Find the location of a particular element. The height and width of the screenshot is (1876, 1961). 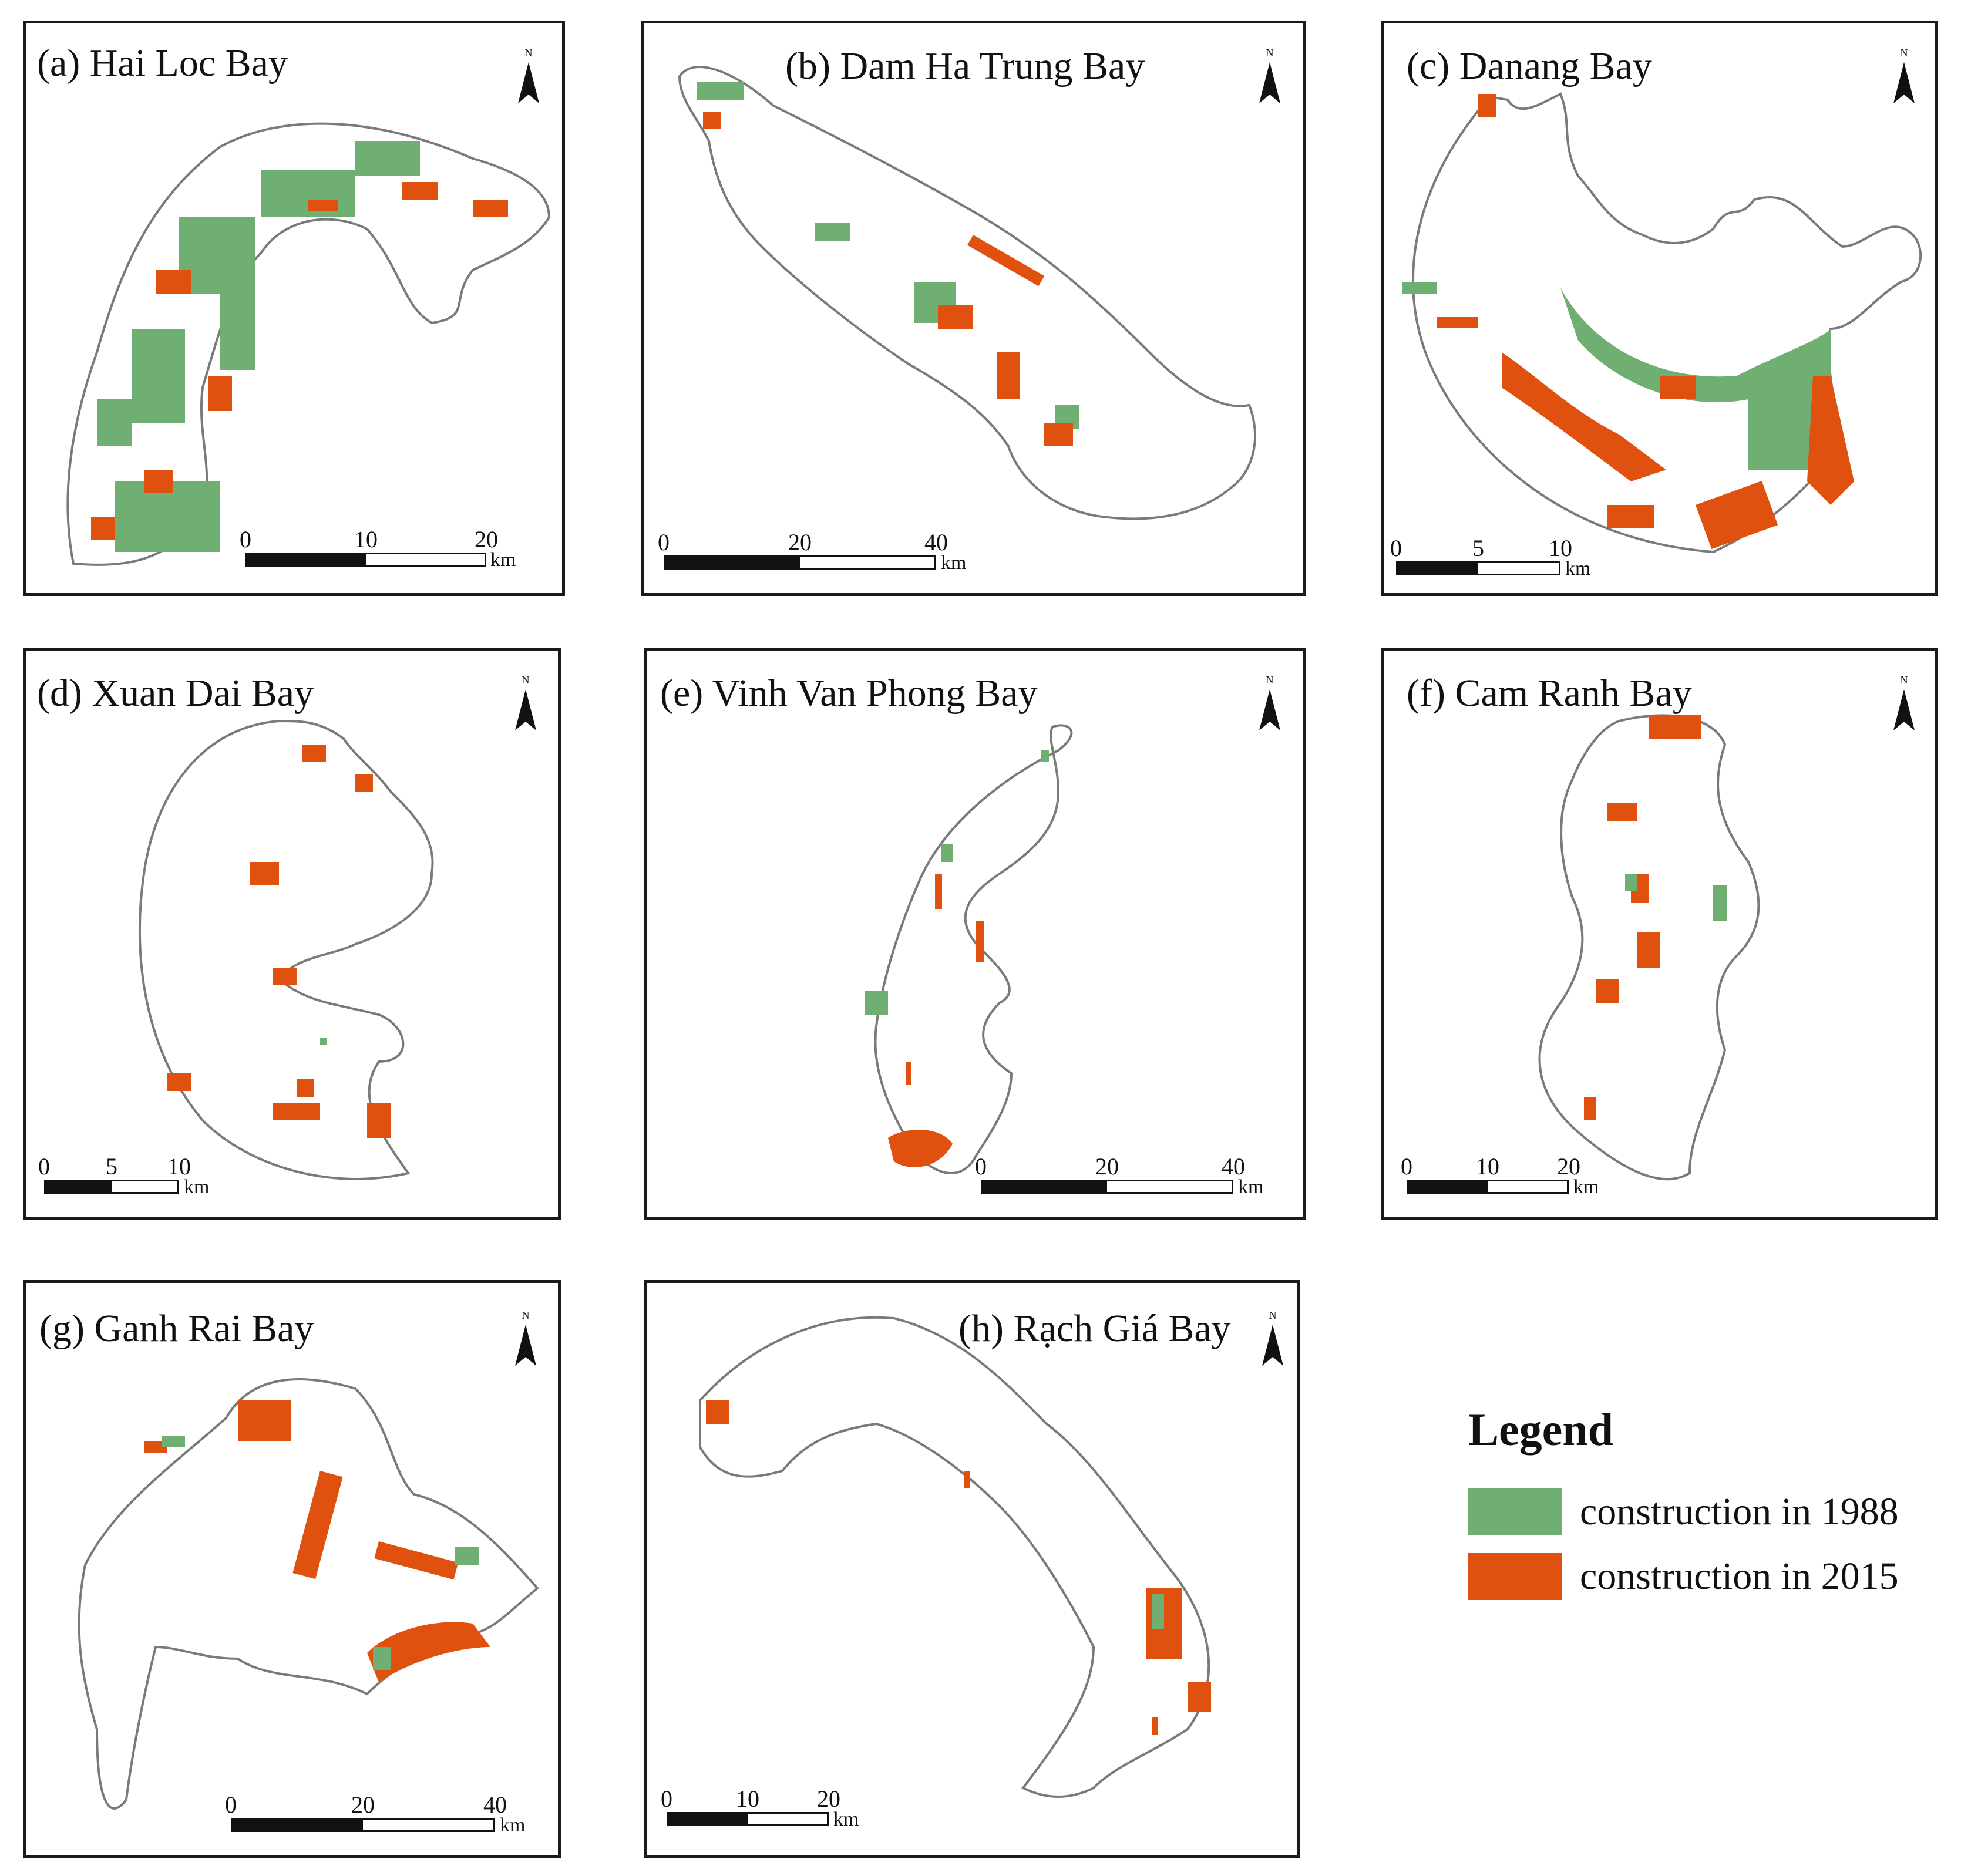

legend-title: Legend is located at coordinates (1541, 1429).